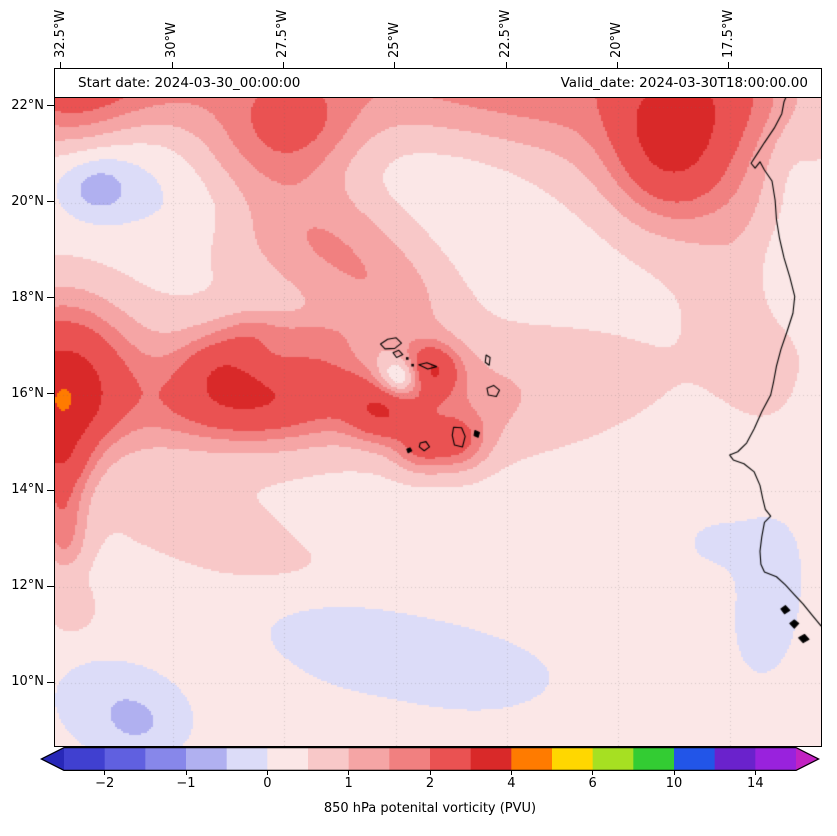  Describe the element at coordinates (27, 490) in the screenshot. I see `left-axis-tick-label: 14°N` at that location.